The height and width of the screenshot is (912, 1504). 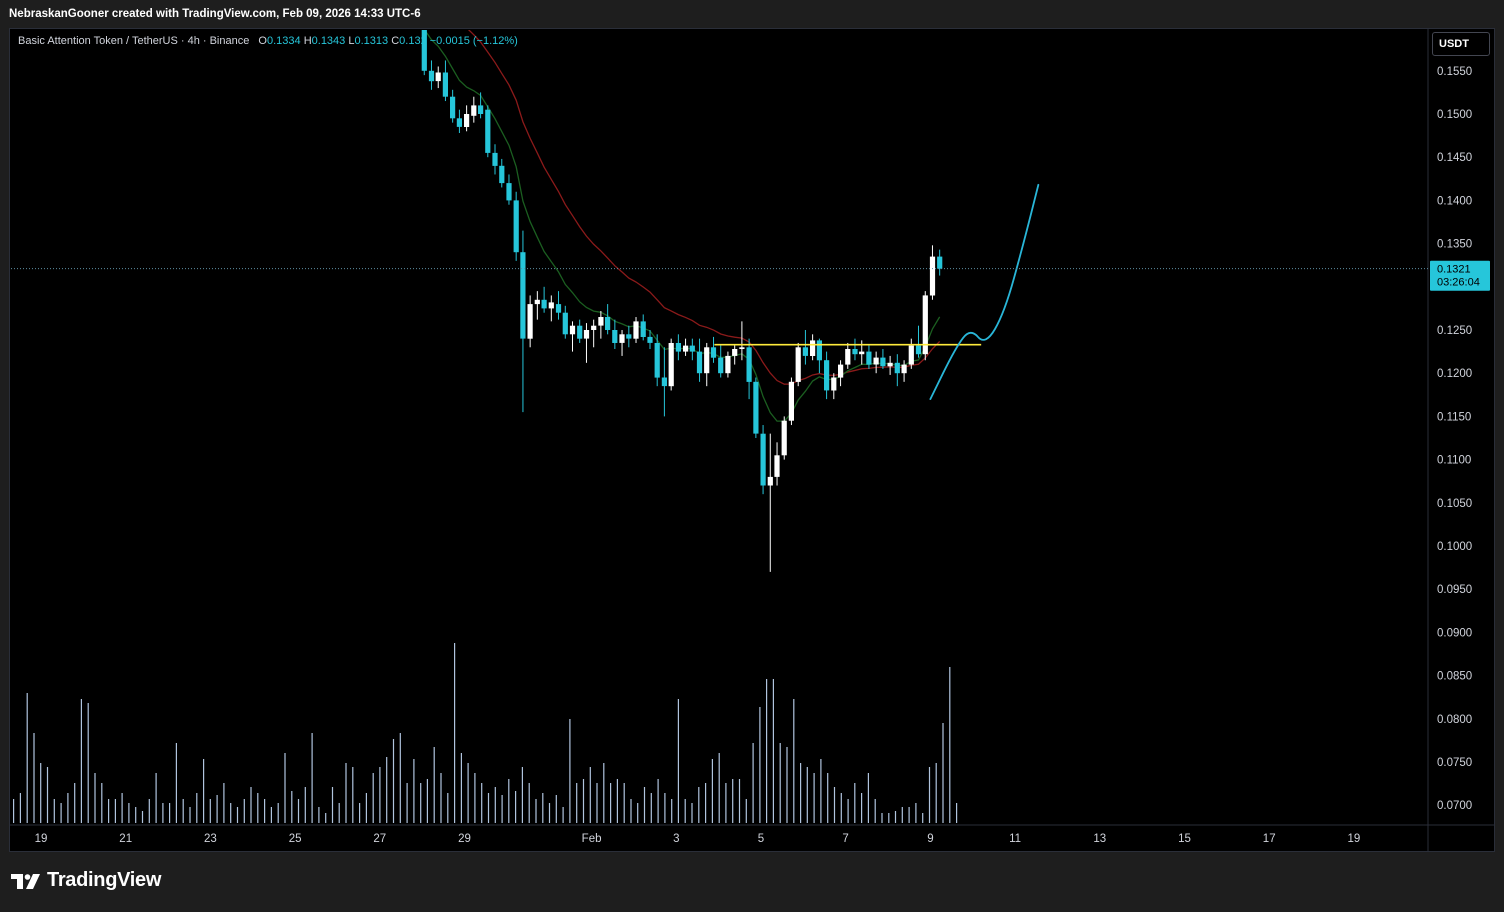 I want to click on open-label: O, so click(x=262, y=41).